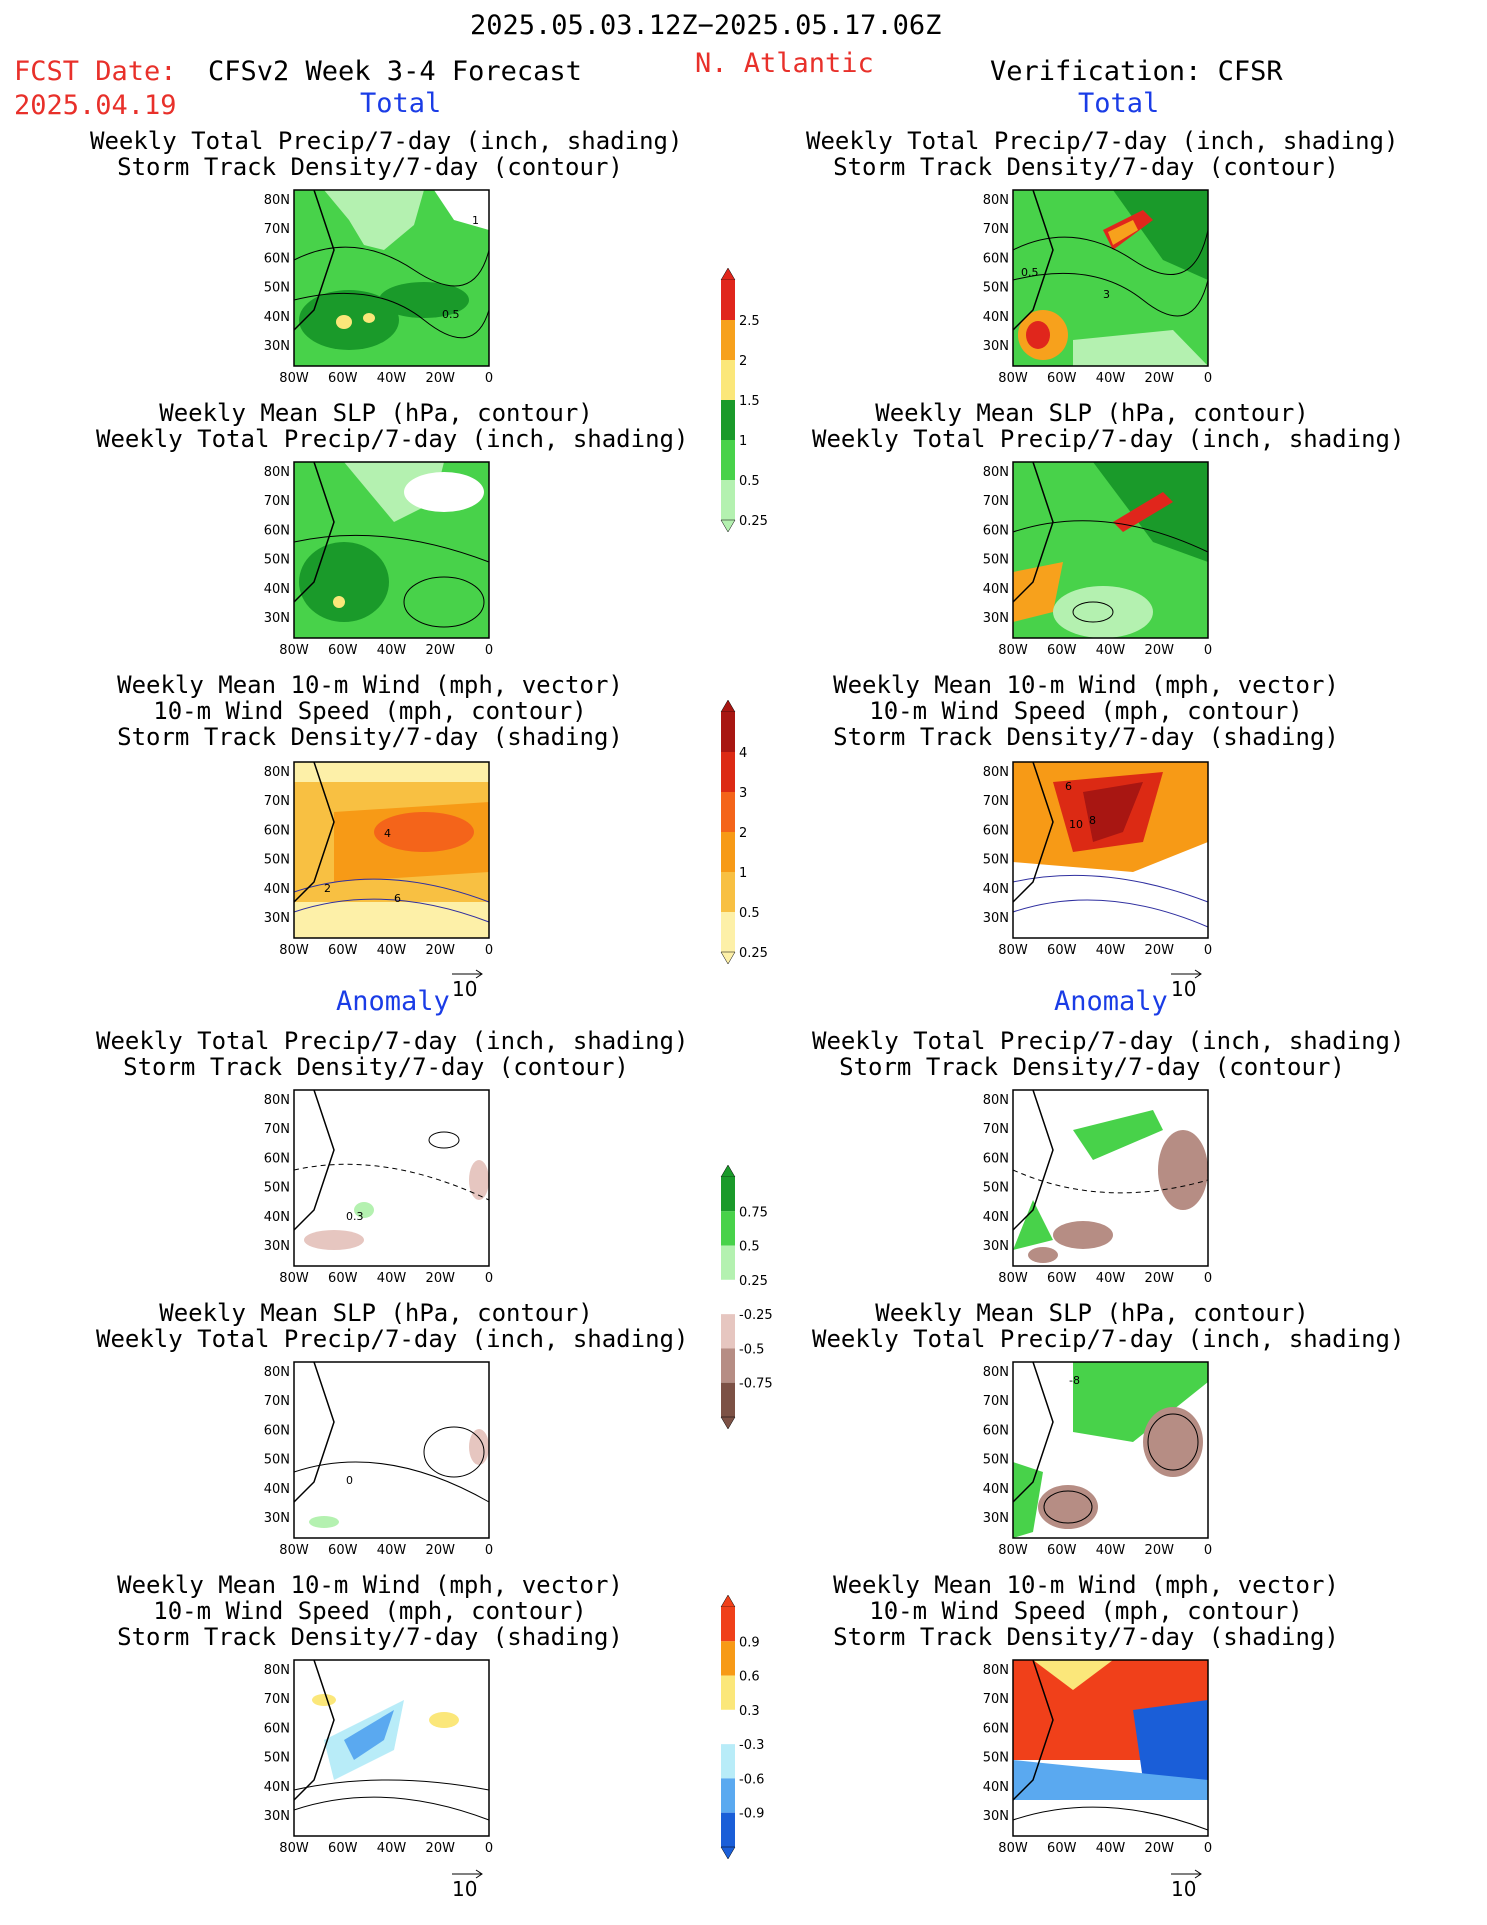 This screenshot has width=1487, height=1925. I want to click on colorbar-label: 3, so click(743, 793).